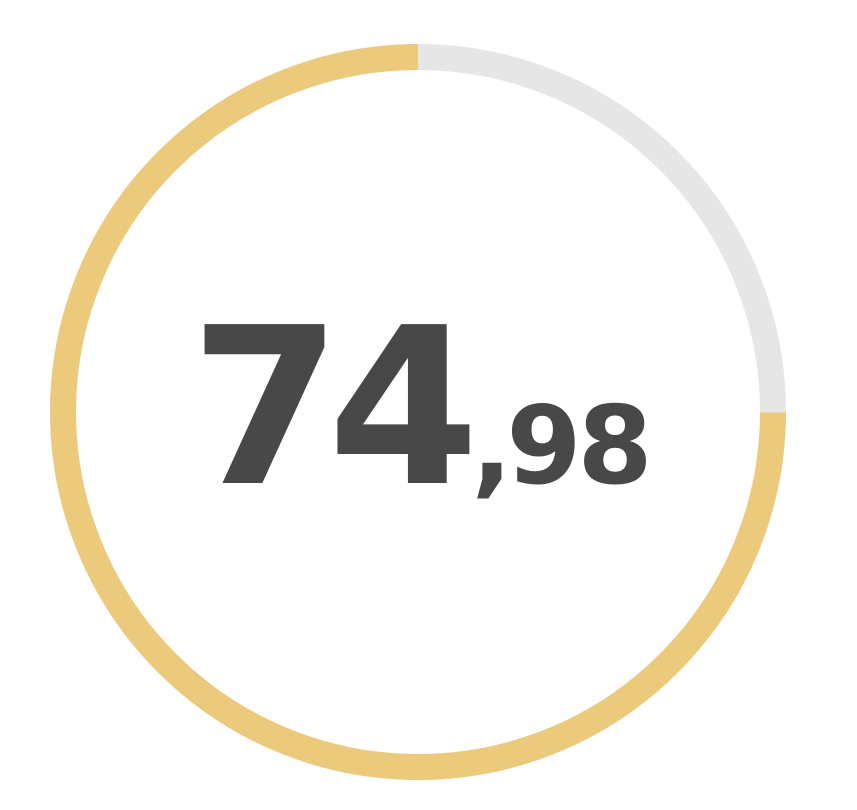 This screenshot has width=857, height=810. I want to click on score-decimal: 98, so click(579, 446).